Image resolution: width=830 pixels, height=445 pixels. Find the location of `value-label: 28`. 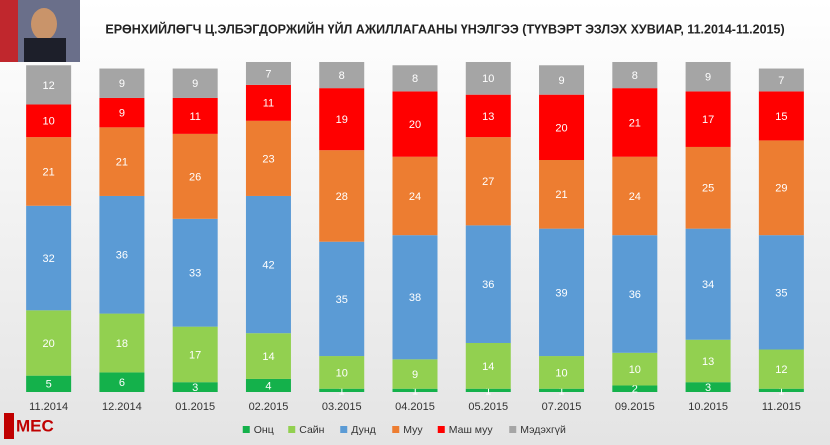

value-label: 28 is located at coordinates (342, 197).